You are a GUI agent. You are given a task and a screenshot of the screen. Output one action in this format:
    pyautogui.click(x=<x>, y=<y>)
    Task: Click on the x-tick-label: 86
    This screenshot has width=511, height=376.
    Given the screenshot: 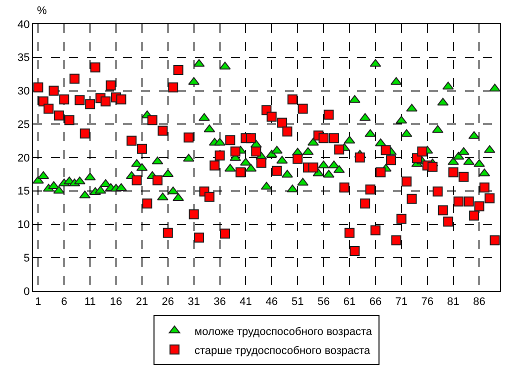 What is the action you would take?
    pyautogui.click(x=479, y=302)
    